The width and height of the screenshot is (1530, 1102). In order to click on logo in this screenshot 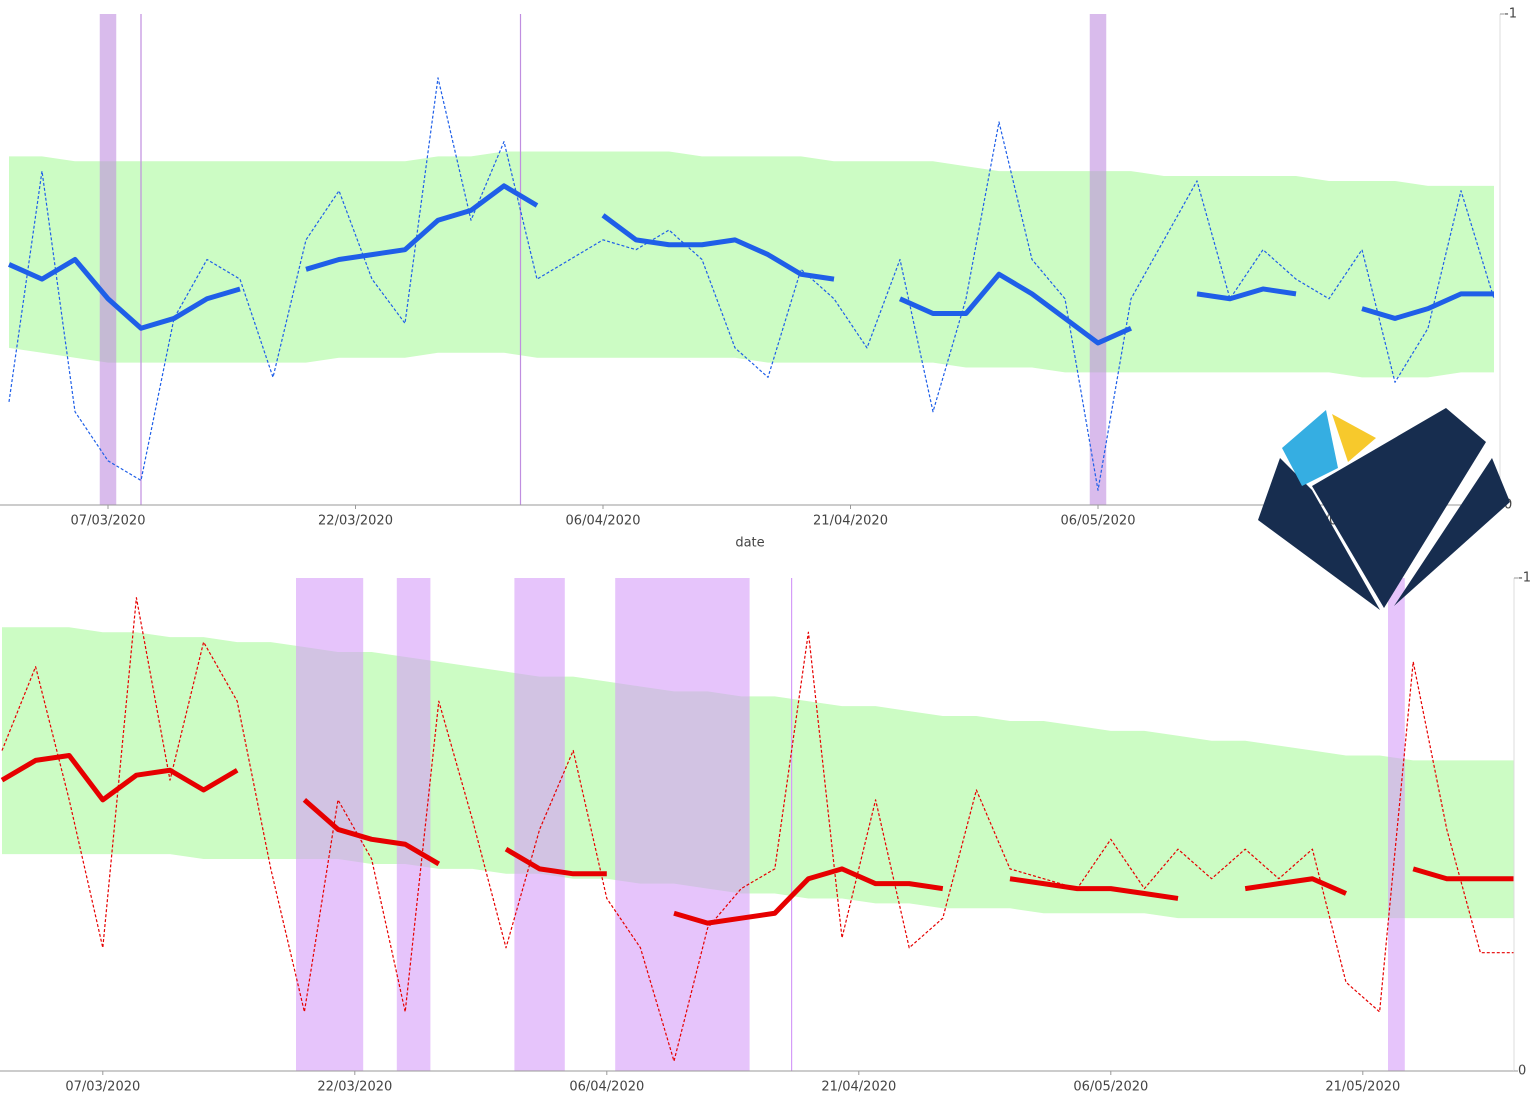, I will do `click(1384, 509)`.